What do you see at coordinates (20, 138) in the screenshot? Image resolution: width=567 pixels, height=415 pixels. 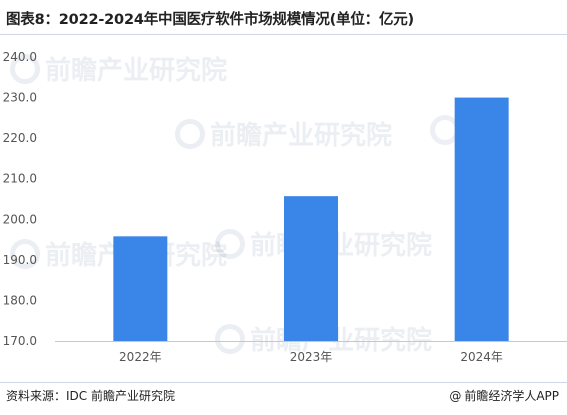 I see `y-tick-label: 220.0` at bounding box center [20, 138].